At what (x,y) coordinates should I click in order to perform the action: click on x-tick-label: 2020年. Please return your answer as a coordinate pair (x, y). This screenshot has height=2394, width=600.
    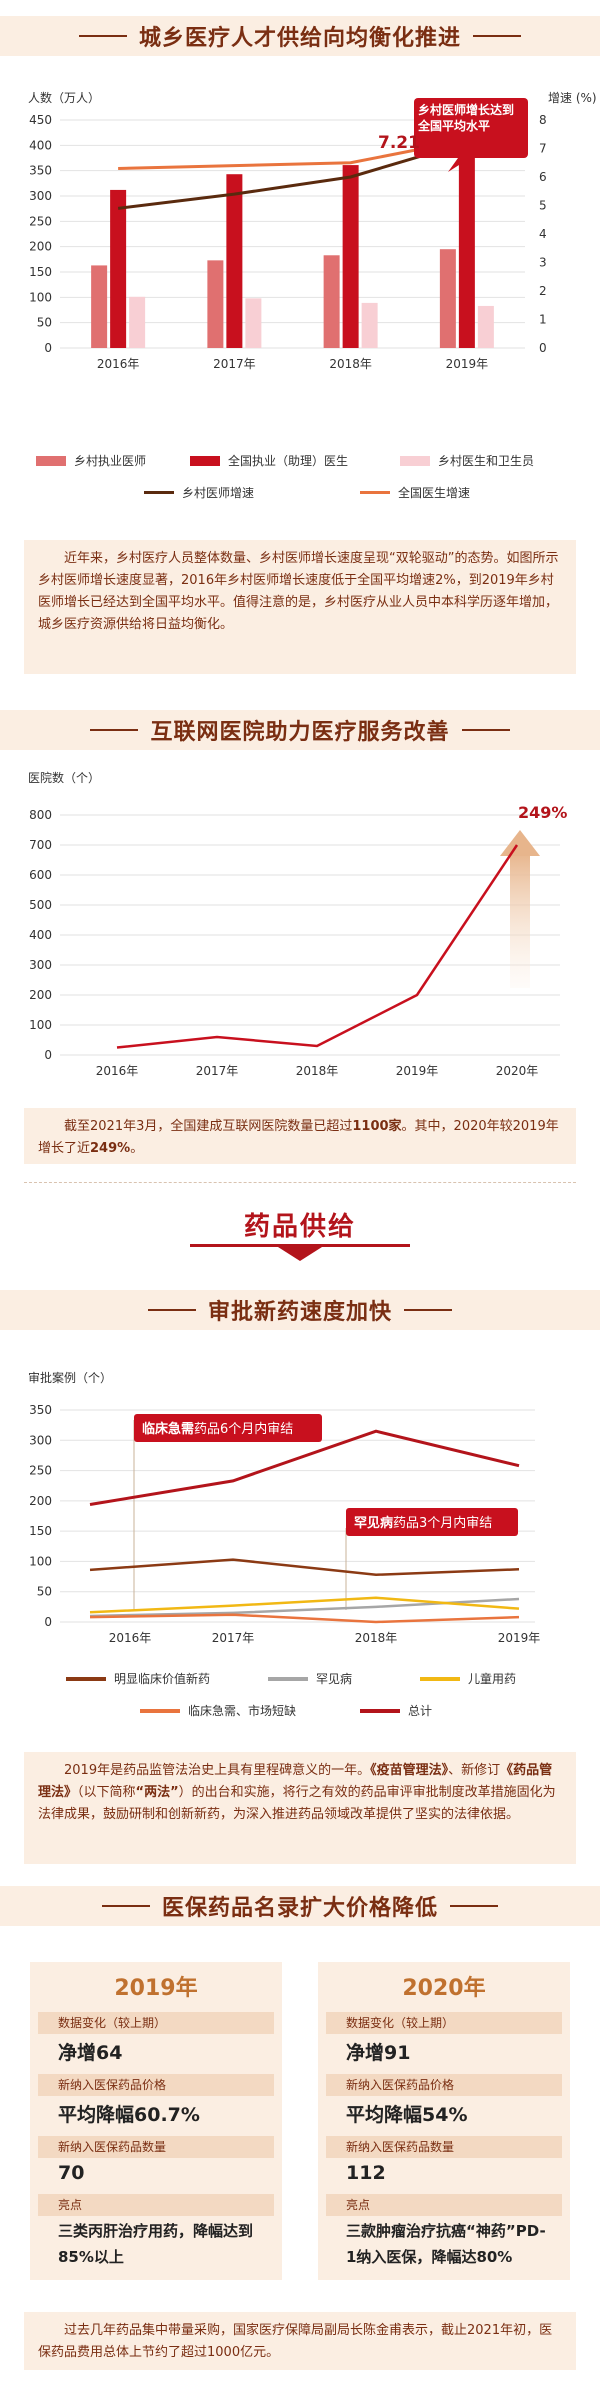
    Looking at the image, I should click on (517, 1071).